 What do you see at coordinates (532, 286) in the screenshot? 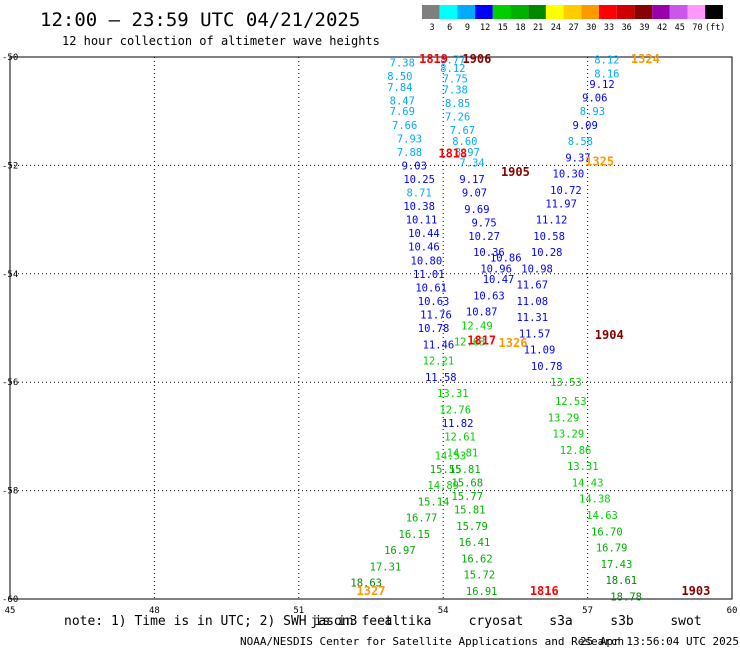
I see `wave-height-label: 11.67` at bounding box center [532, 286].